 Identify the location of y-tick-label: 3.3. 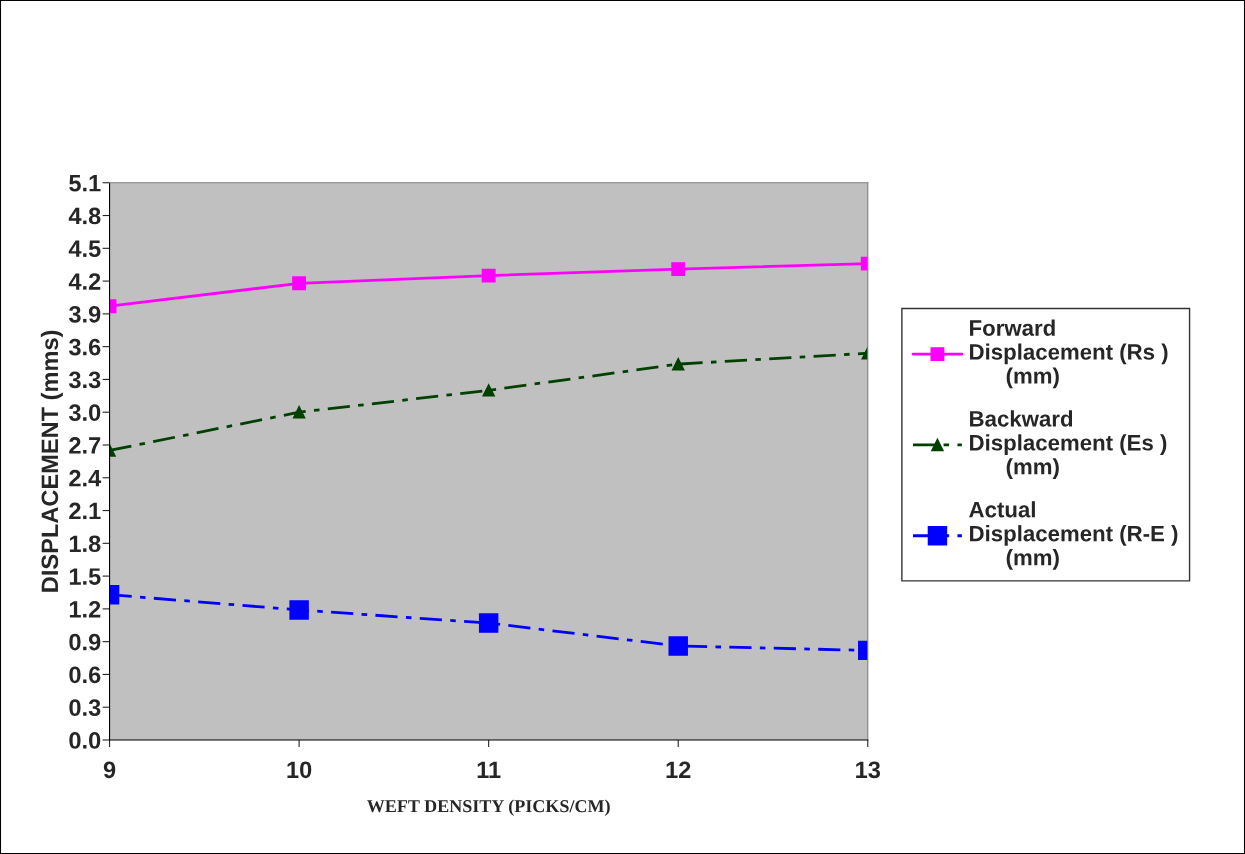
(84, 380).